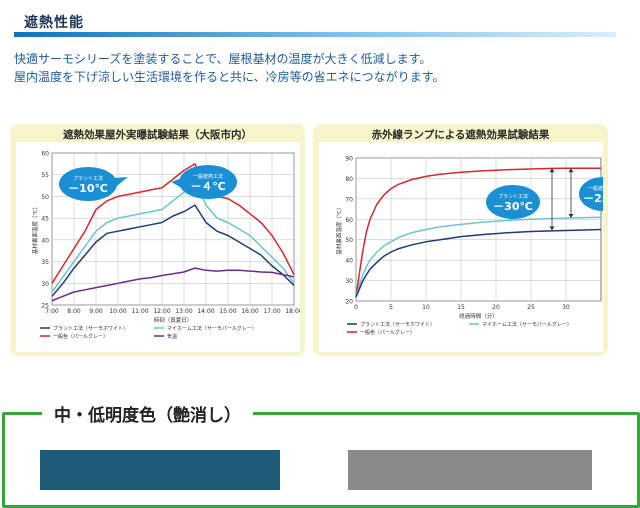  What do you see at coordinates (45, 306) in the screenshot?
I see `chart1-y-tick-label: 25` at bounding box center [45, 306].